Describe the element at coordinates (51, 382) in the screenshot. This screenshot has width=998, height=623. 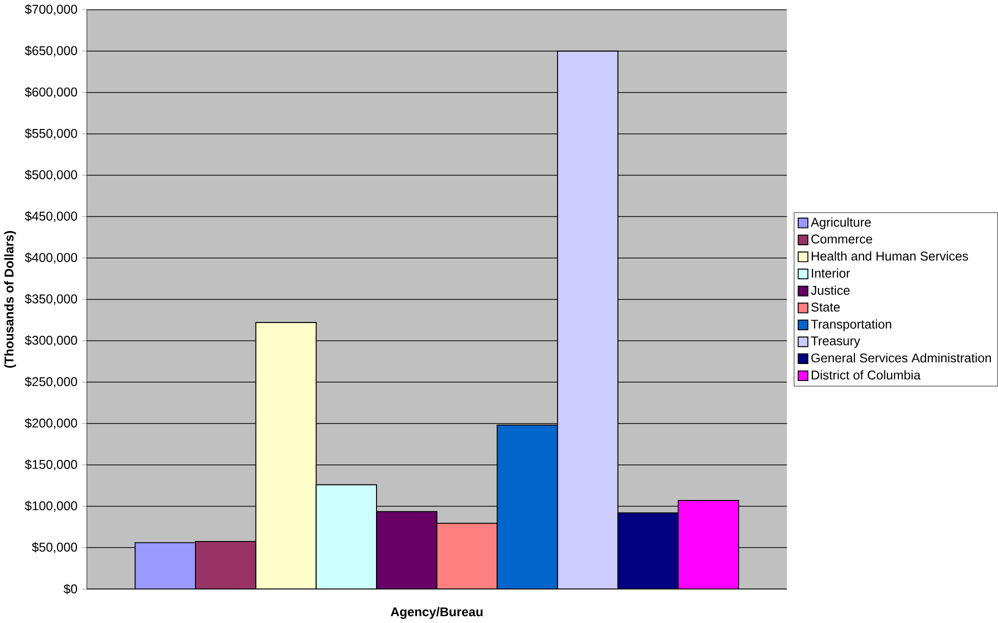
I see `y-tick-label: $250,000` at that location.